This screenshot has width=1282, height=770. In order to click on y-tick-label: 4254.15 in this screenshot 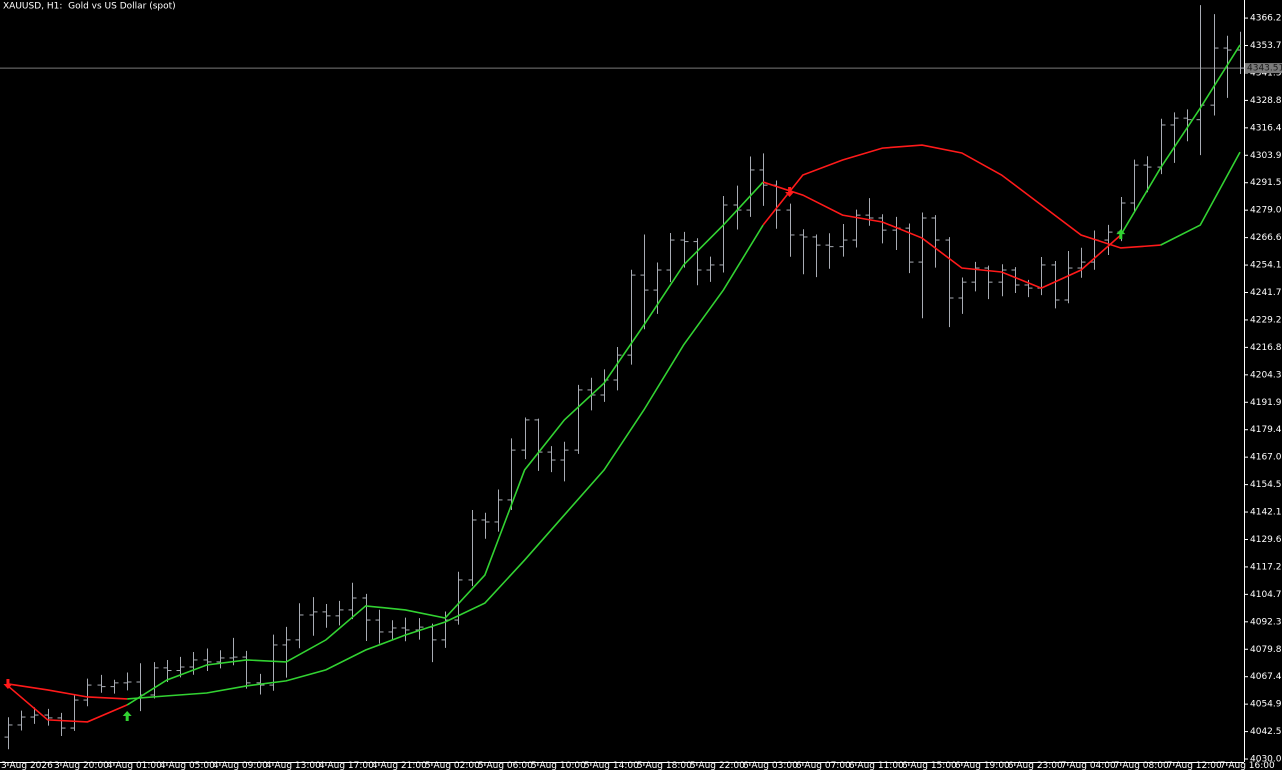, I will do `click(1266, 266)`.